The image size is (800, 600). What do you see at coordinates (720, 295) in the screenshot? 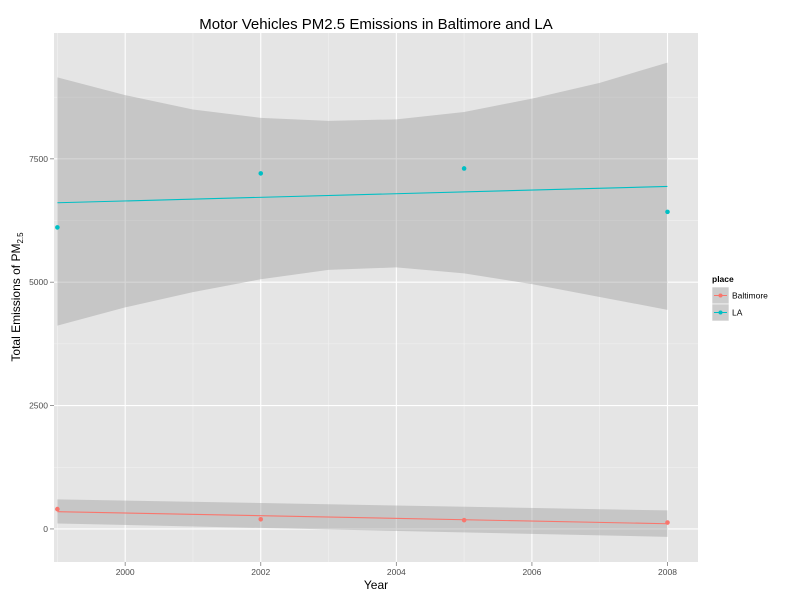
I see `legend-key-point-baltimore` at bounding box center [720, 295].